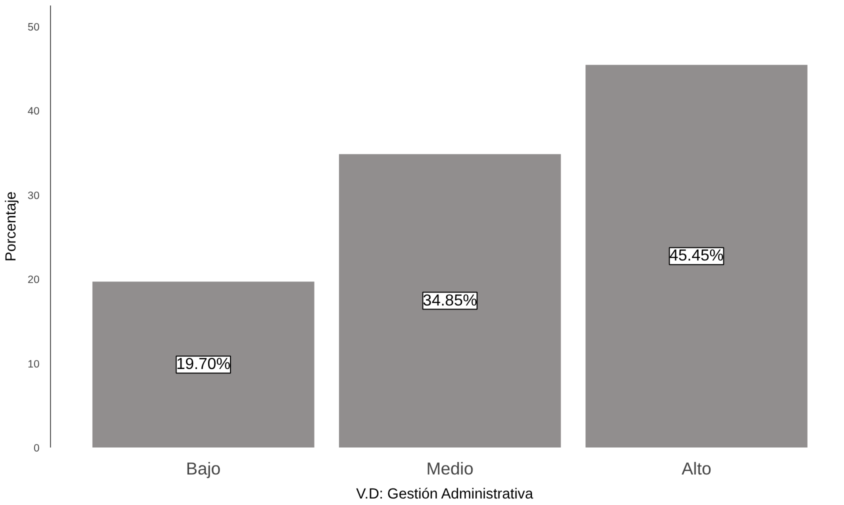 The image size is (844, 505). Describe the element at coordinates (697, 468) in the screenshot. I see `x-tick-label: Alto` at that location.